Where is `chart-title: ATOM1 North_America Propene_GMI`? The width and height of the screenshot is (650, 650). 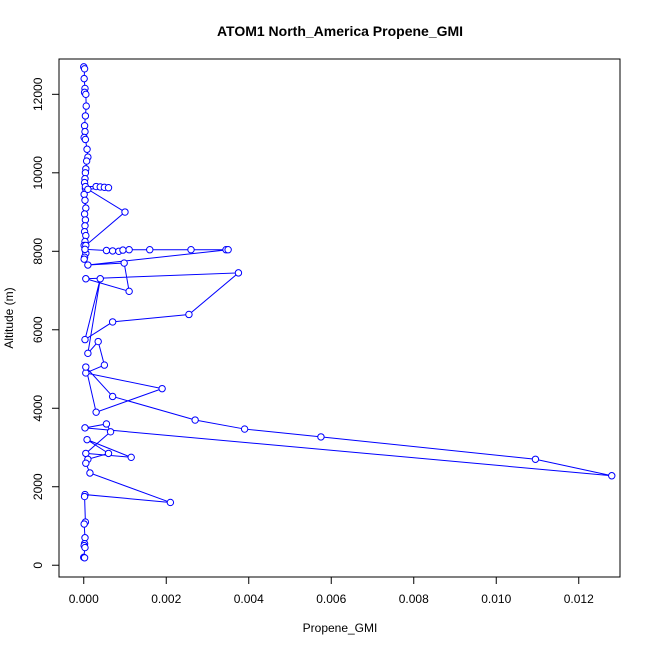
chart-title: ATOM1 North_America Propene_GMI is located at coordinates (340, 31).